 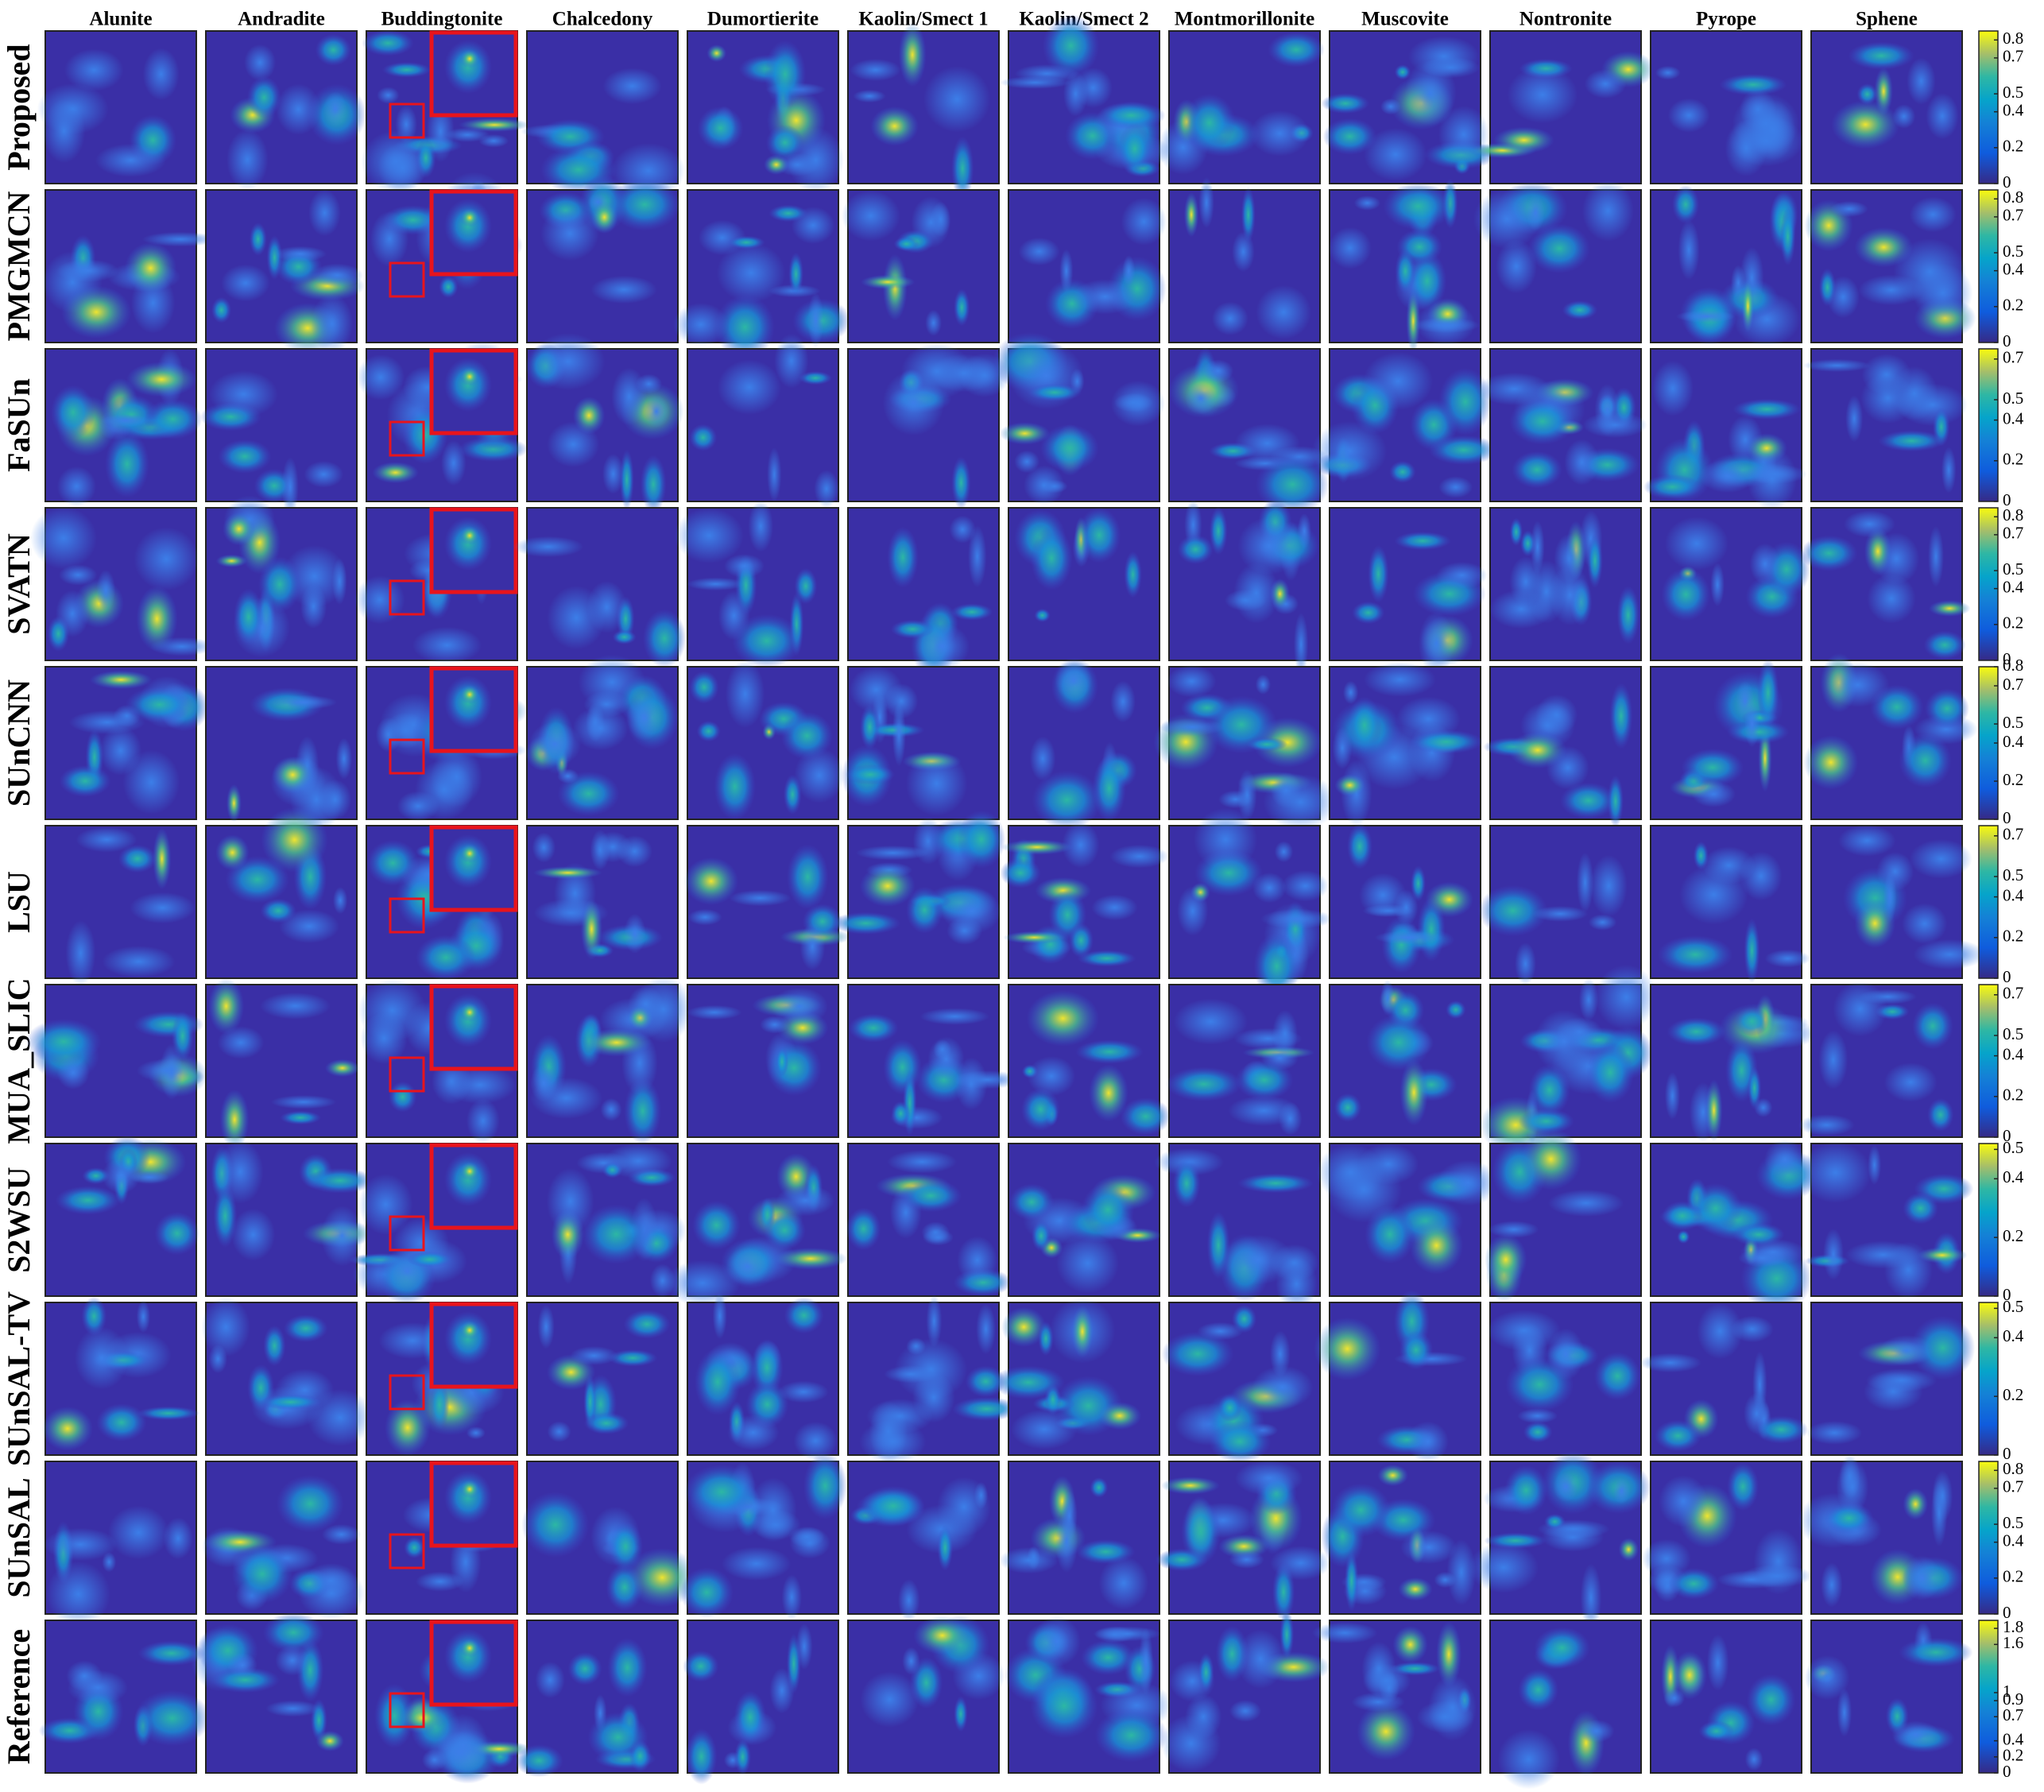 What do you see at coordinates (19, 1061) in the screenshot?
I see `row-header: MUA_SLIC` at bounding box center [19, 1061].